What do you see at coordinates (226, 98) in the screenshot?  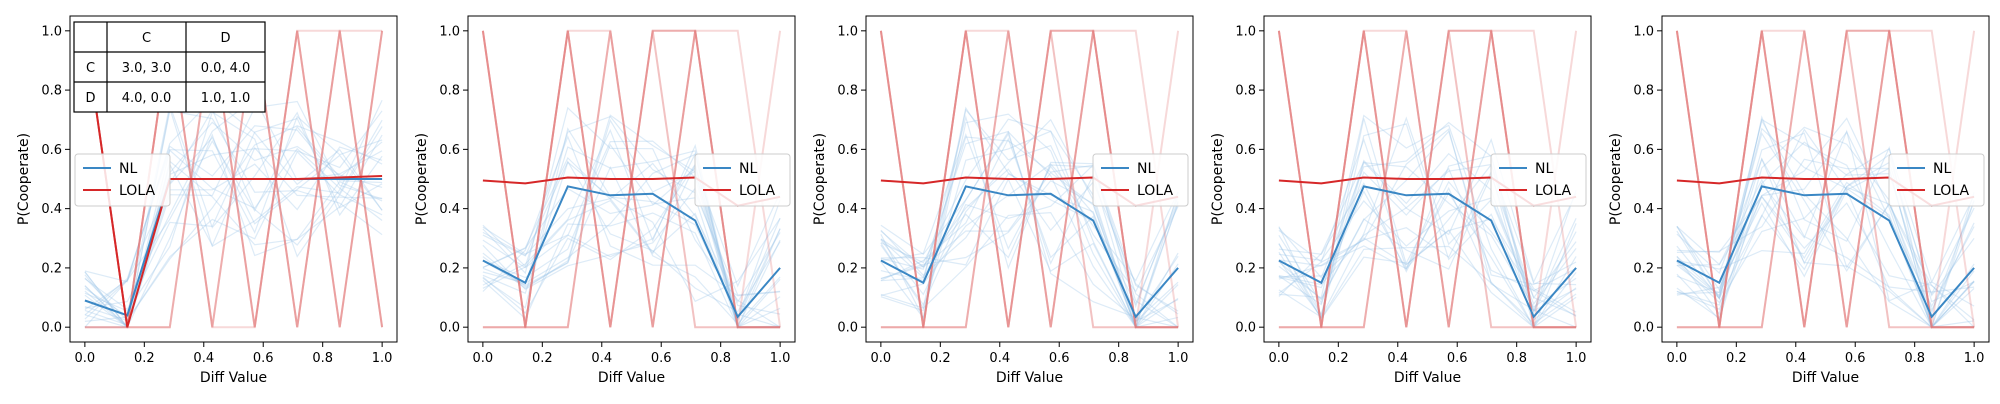 I see `table-cell: 1.0, 1.0` at bounding box center [226, 98].